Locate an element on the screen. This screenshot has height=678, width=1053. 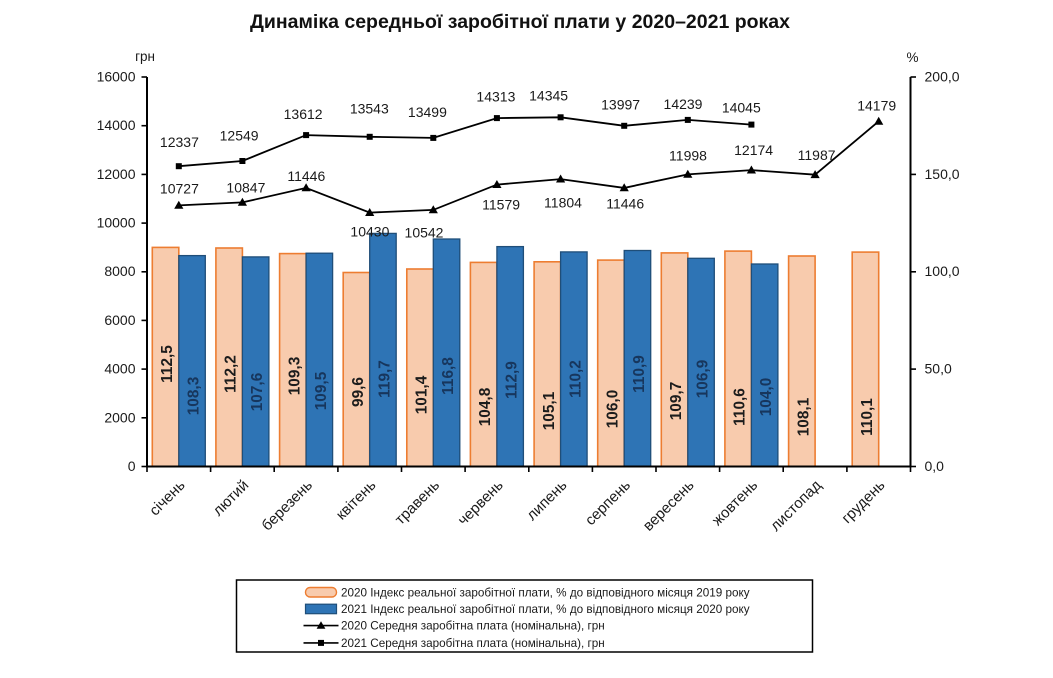
svg-text: 100,0 is located at coordinates (942, 271).